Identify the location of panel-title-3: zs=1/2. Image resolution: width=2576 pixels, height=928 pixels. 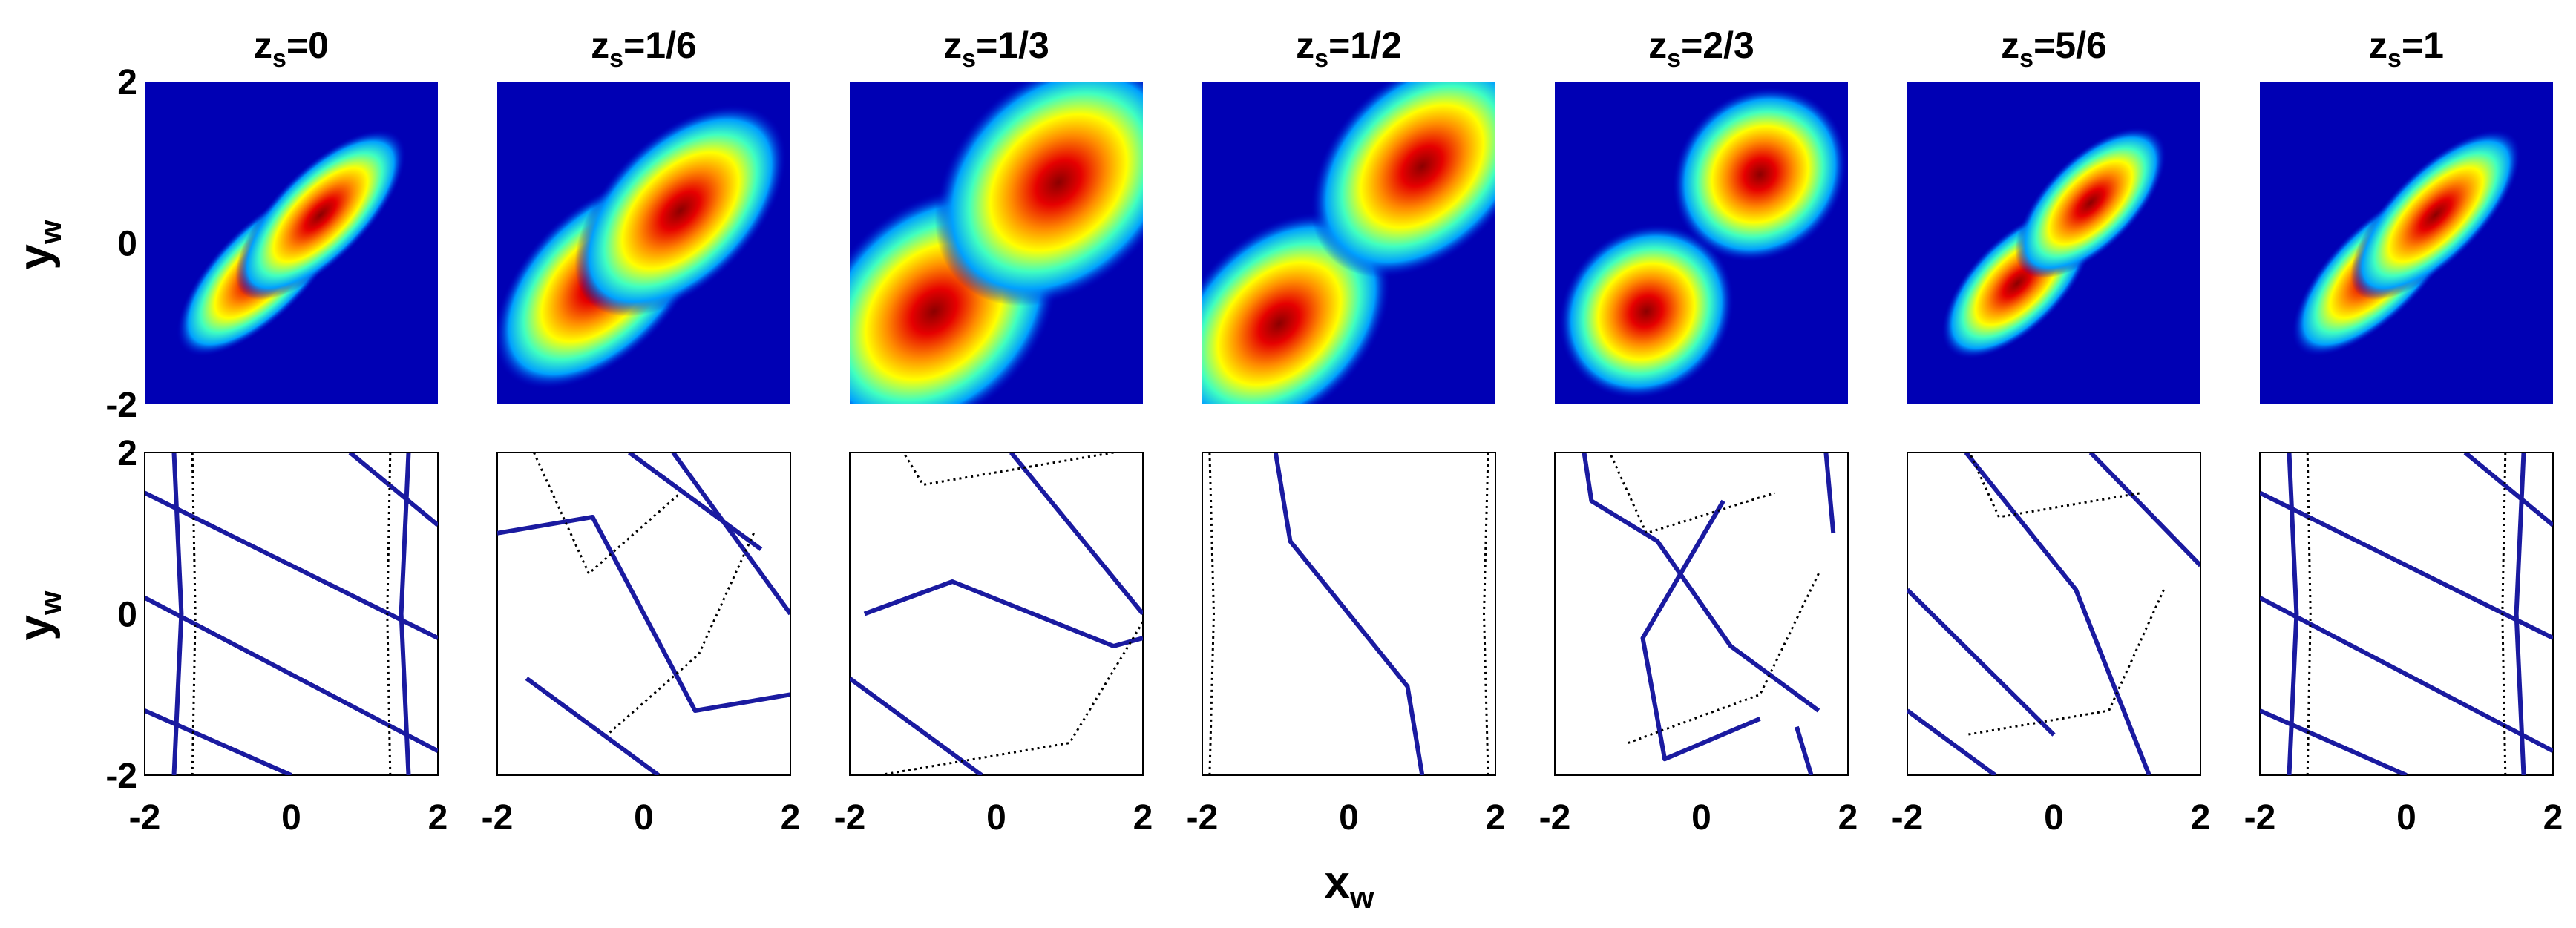
(1349, 49).